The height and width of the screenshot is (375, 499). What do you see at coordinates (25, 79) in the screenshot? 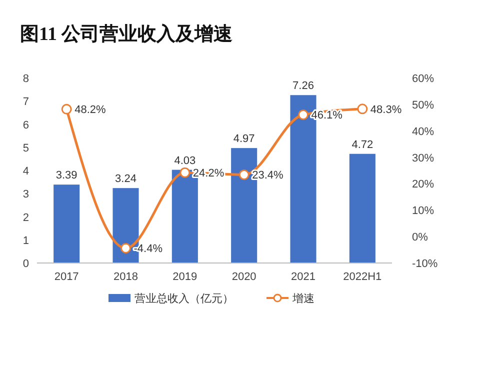
I see `y-tick-label: 8` at bounding box center [25, 79].